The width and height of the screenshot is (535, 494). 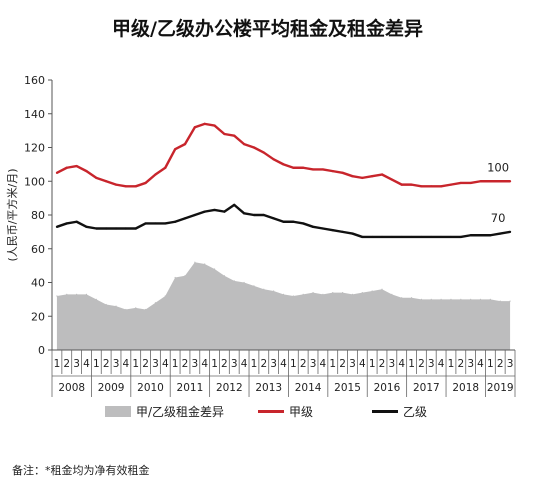 I want to click on year-label: 2012, so click(x=229, y=388).